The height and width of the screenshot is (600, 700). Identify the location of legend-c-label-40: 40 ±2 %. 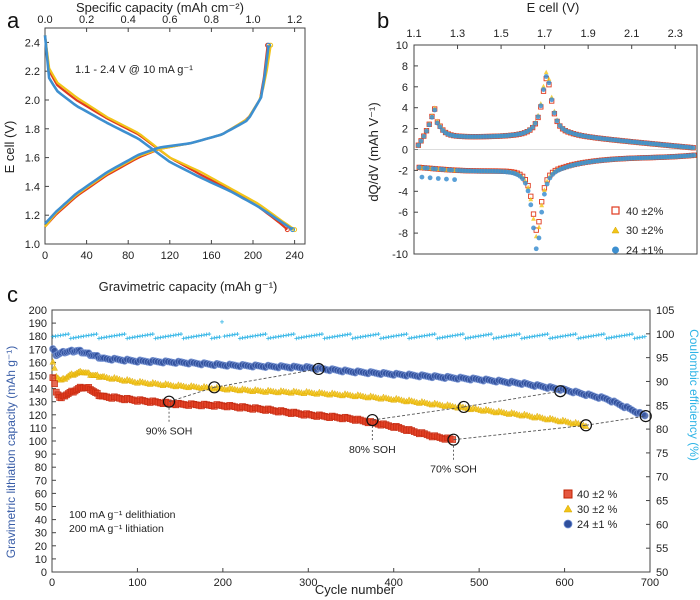
(597, 495).